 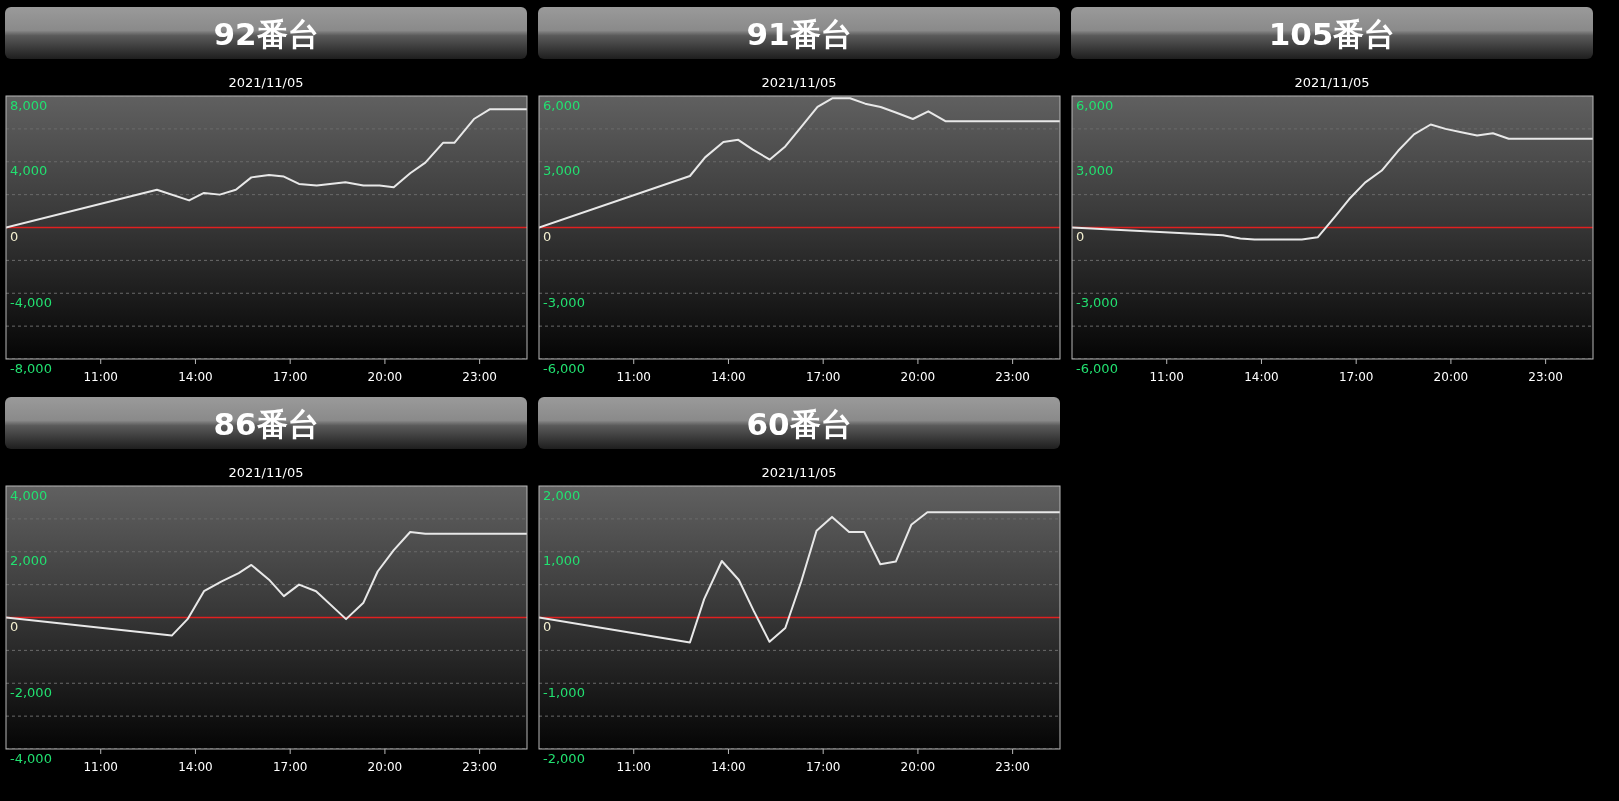 What do you see at coordinates (564, 692) in the screenshot?
I see `y-tick-label: -1,000` at bounding box center [564, 692].